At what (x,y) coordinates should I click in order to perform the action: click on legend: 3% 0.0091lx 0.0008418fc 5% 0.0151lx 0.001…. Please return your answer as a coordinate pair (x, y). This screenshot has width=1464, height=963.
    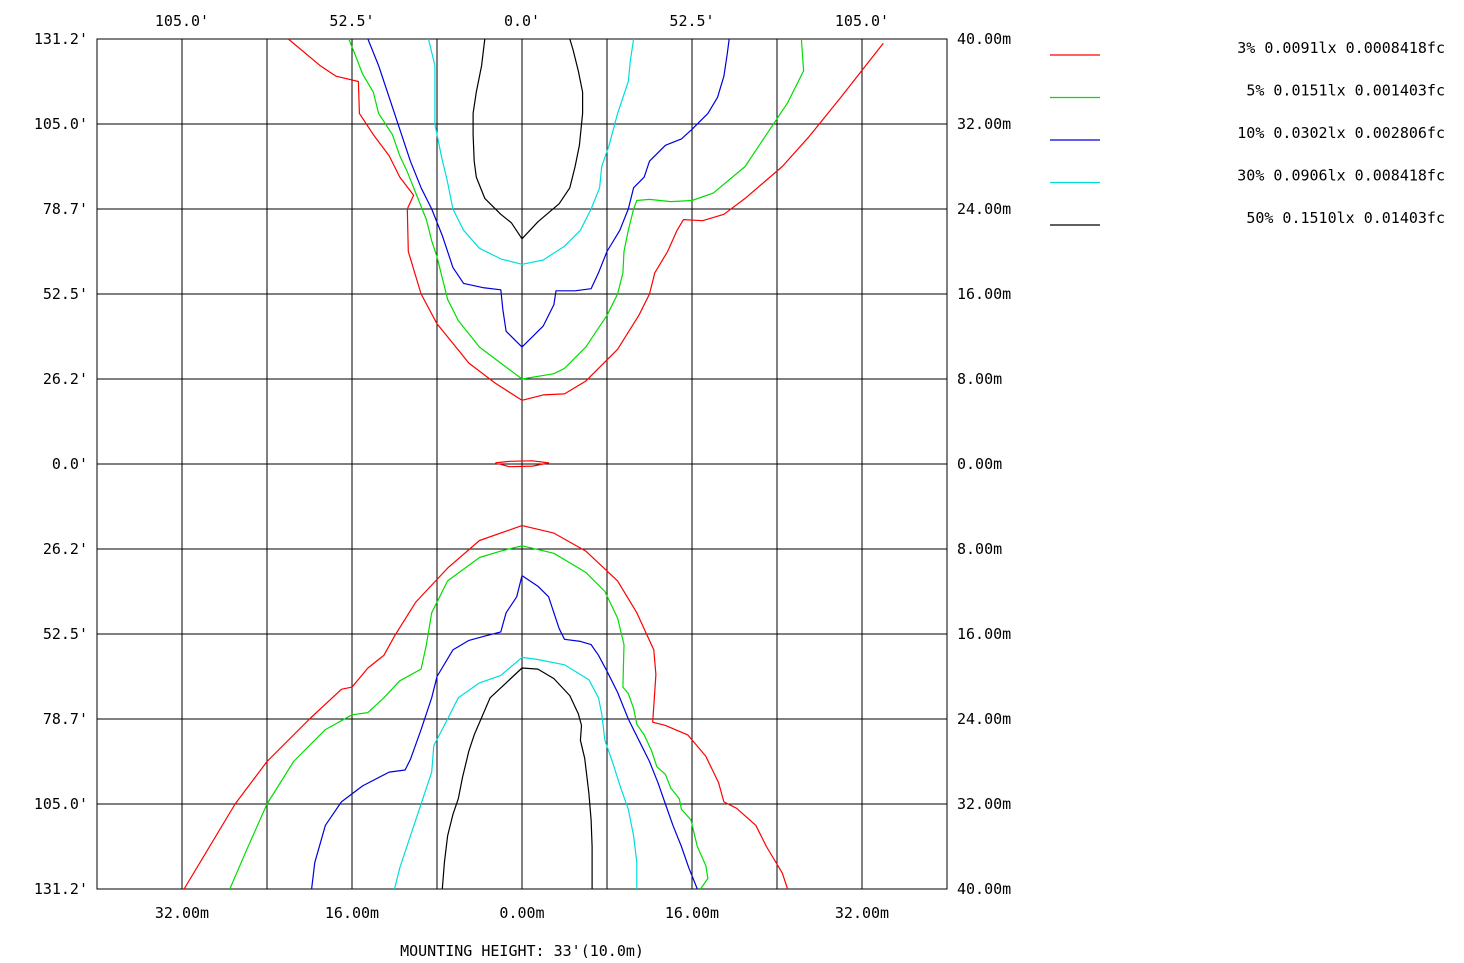
    Looking at the image, I should click on (1247, 133).